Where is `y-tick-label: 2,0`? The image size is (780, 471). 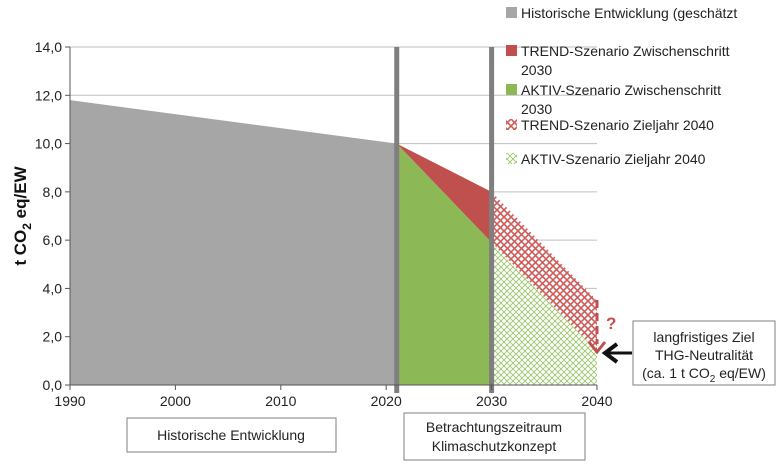 y-tick-label: 2,0 is located at coordinates (53, 337).